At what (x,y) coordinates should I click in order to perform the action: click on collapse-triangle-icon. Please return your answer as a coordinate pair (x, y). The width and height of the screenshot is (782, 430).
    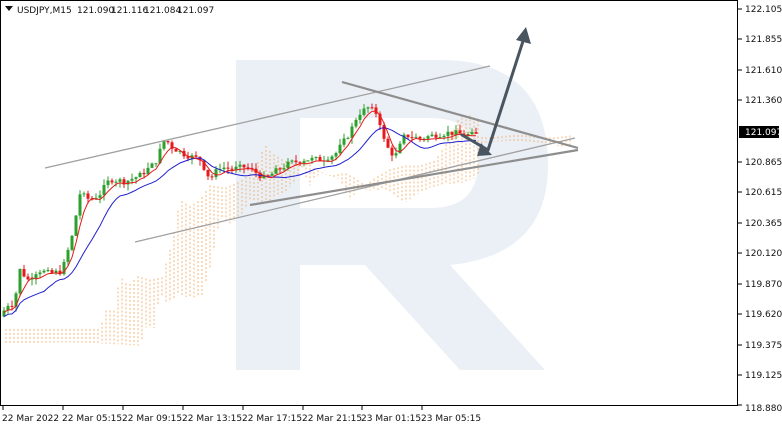
    Looking at the image, I should click on (9, 8).